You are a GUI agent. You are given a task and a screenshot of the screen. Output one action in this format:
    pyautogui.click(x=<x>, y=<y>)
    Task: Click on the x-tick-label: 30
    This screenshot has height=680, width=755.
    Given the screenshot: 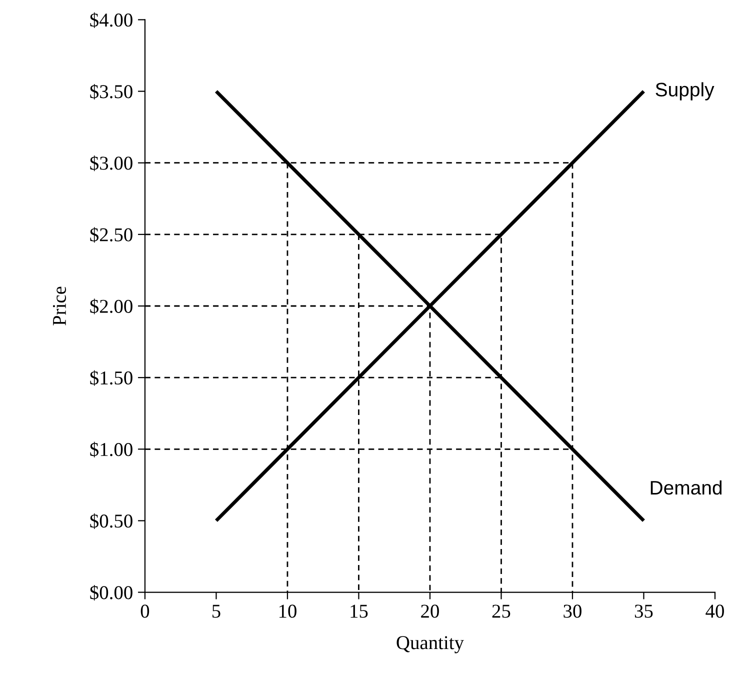 What is the action you would take?
    pyautogui.click(x=573, y=611)
    